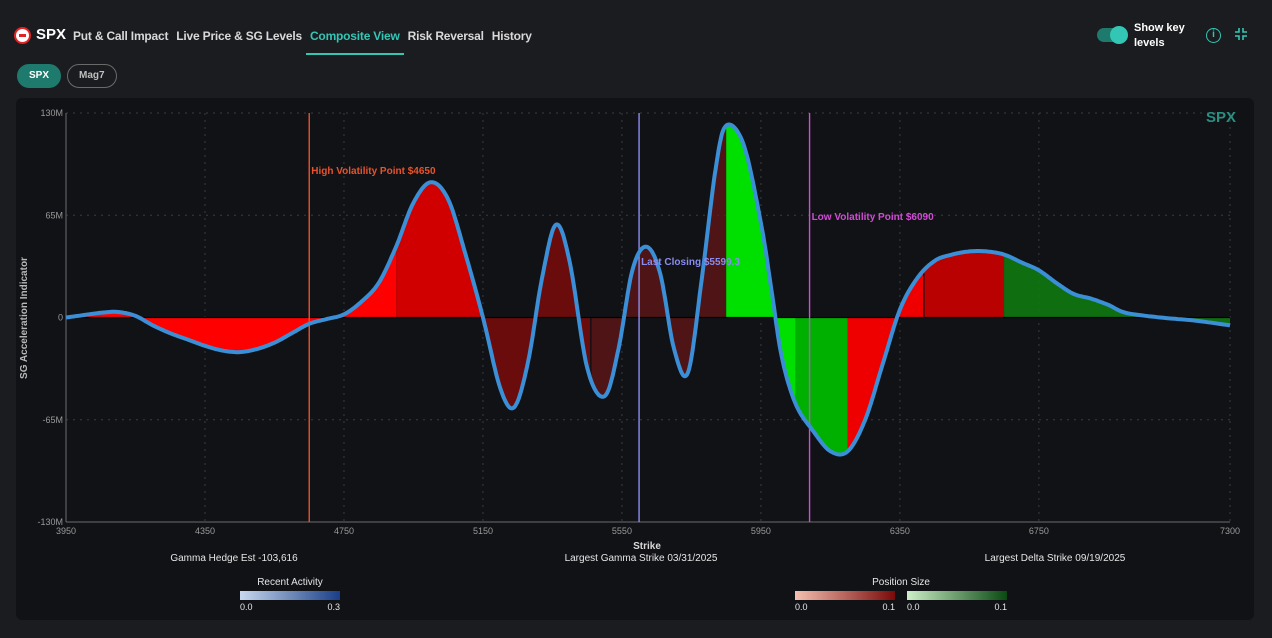  I want to click on symbol-chips: SPX Mag7, so click(67, 76).